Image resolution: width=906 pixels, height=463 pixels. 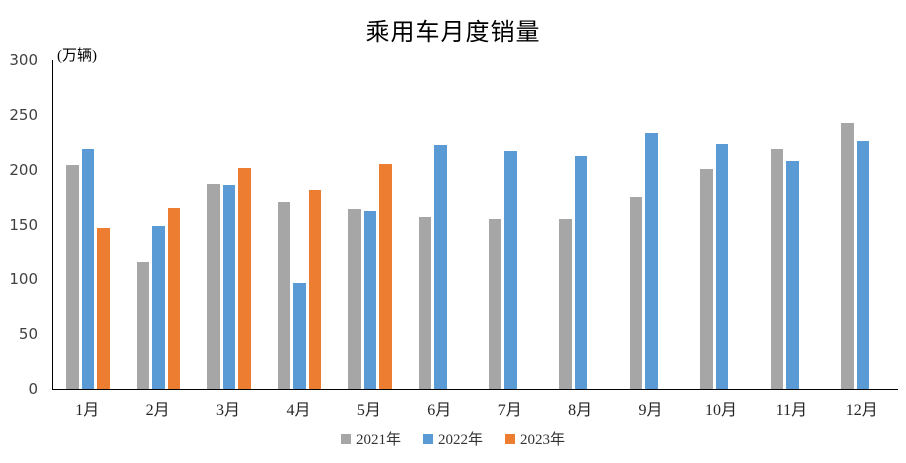 I want to click on x-tick-label: 1月, so click(x=87, y=410).